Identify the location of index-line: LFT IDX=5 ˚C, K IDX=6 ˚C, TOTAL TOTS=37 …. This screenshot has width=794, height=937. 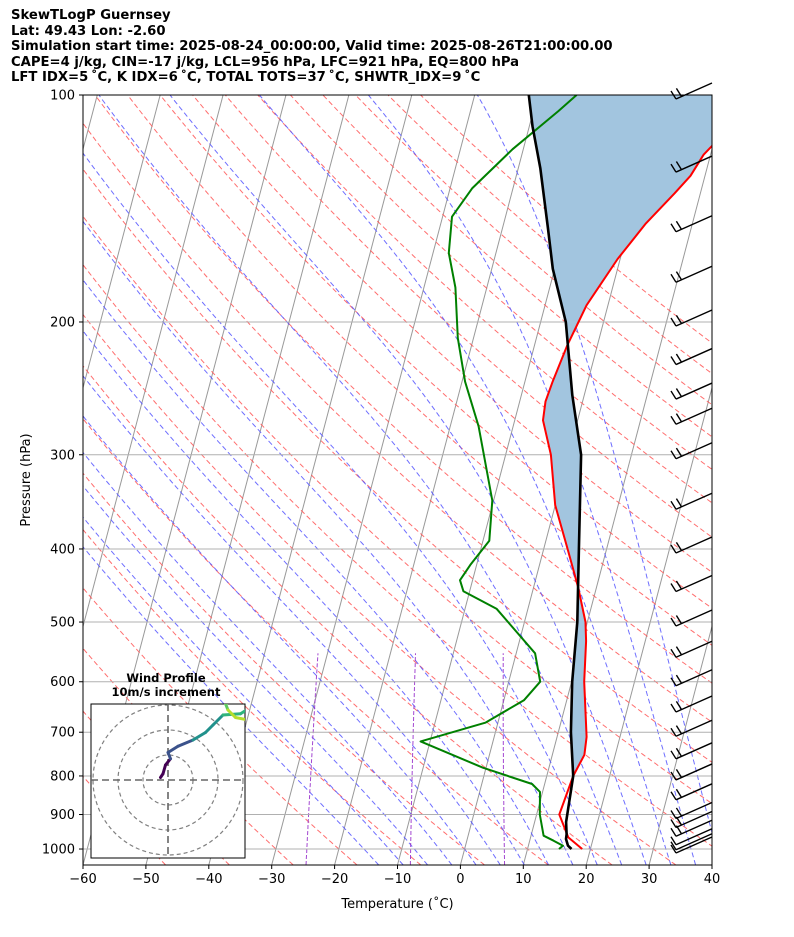
(246, 78).